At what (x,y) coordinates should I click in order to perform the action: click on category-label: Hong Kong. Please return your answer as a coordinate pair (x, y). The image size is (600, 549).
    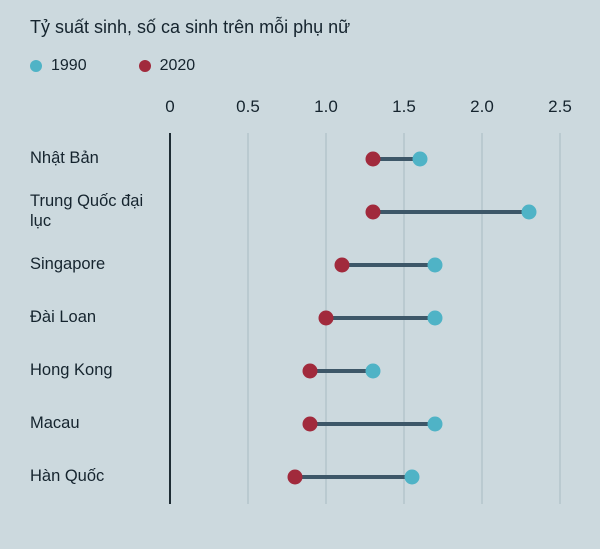
    Looking at the image, I should click on (71, 370).